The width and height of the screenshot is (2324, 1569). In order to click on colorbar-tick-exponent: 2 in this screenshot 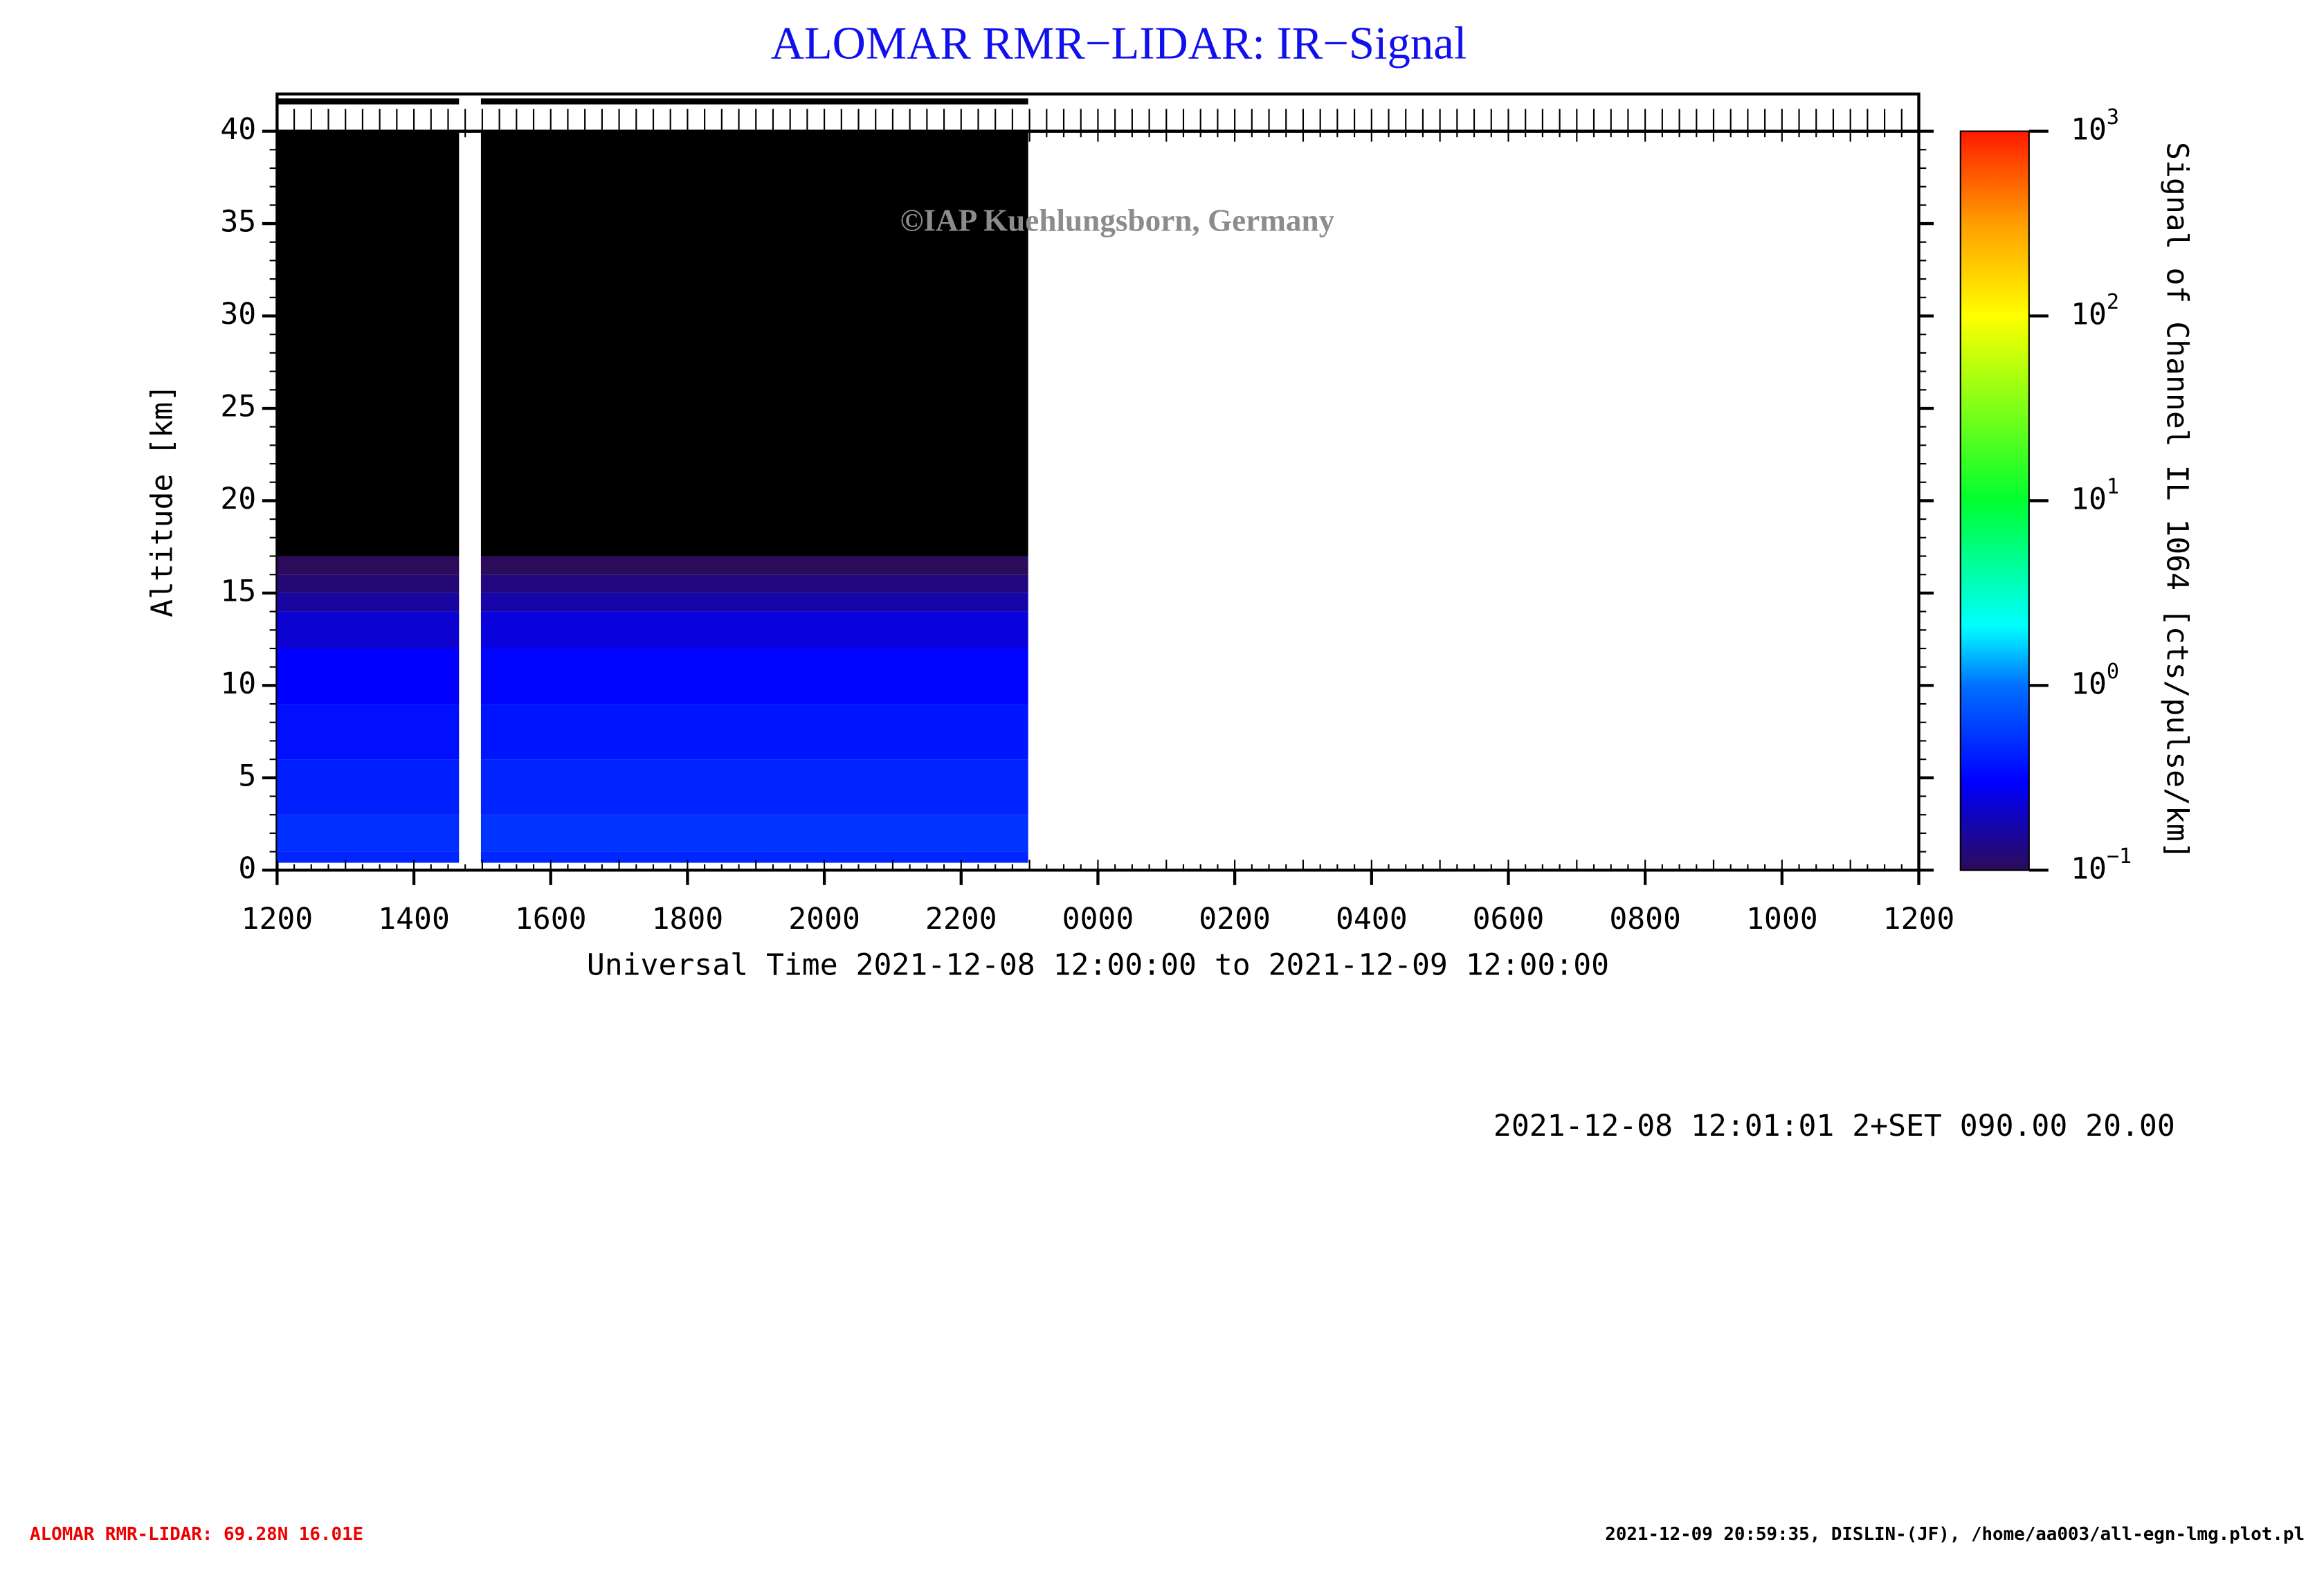, I will do `click(2113, 302)`.